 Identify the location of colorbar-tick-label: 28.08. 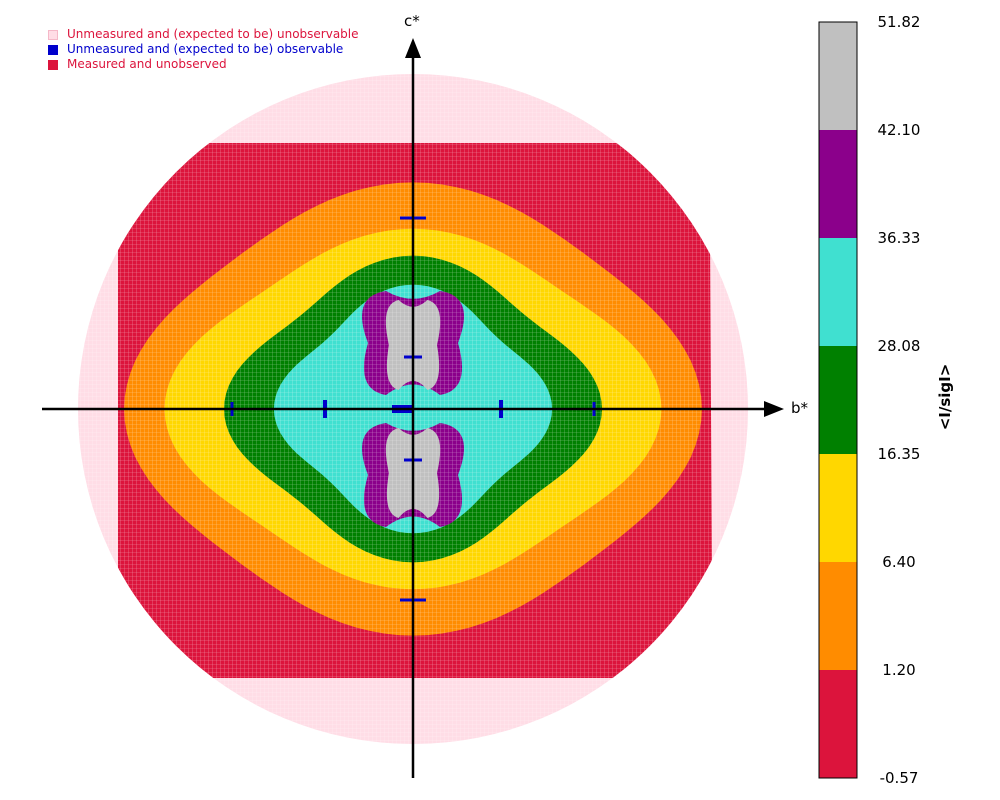
(899, 346).